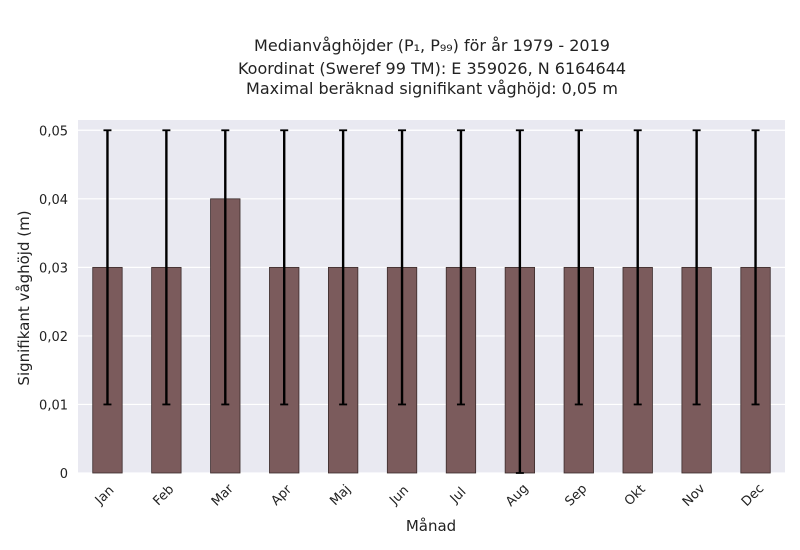 This screenshot has width=800, height=550. What do you see at coordinates (429, 495) in the screenshot?
I see `x-axis: Jan Feb Mar Apr Maj Jun Jul Aug Sep Okt Nov Dec` at bounding box center [429, 495].